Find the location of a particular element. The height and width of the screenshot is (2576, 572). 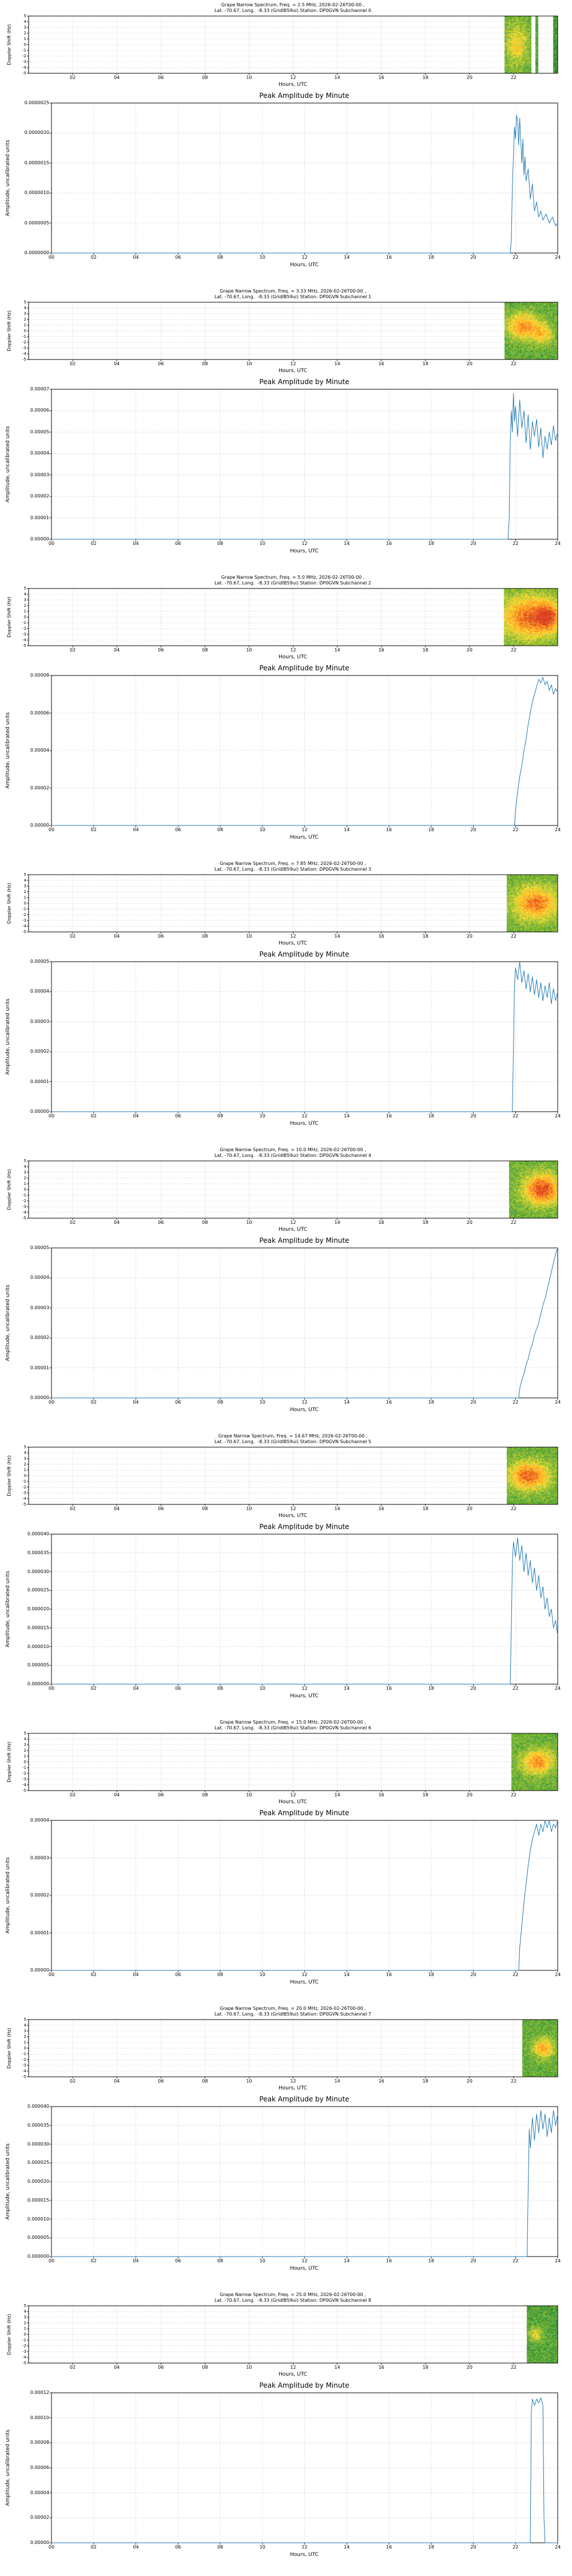

spectrogram-x-tick-label: 20 is located at coordinates (469, 936).